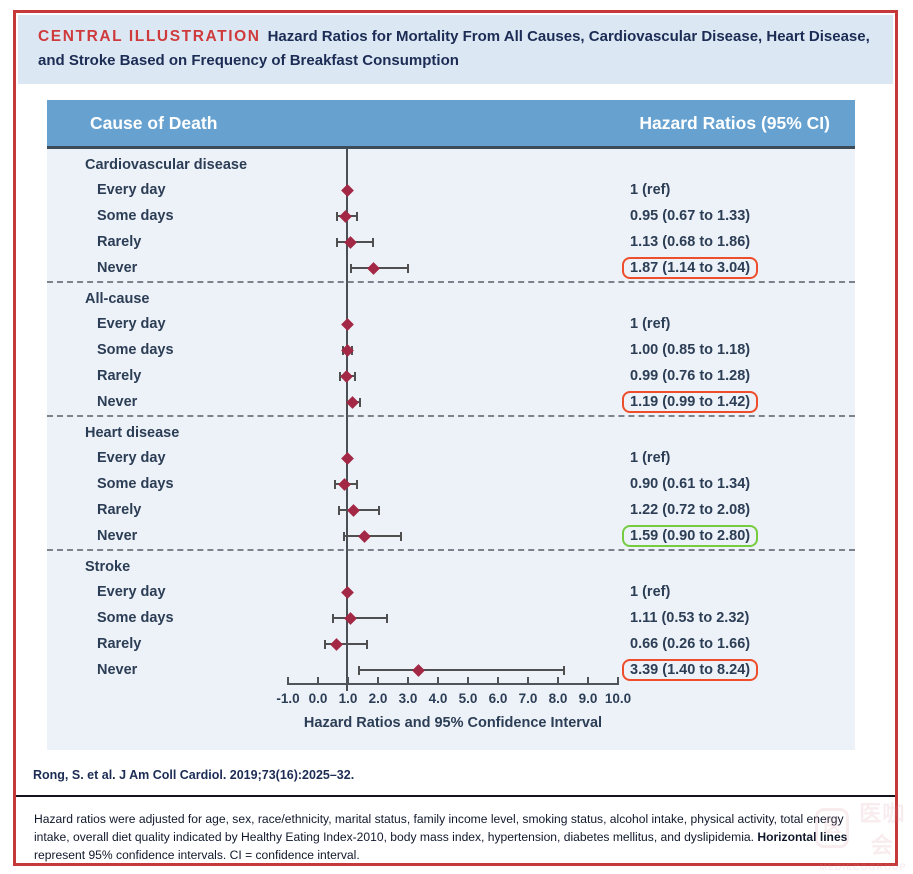 The width and height of the screenshot is (913, 874). I want to click on forest-row: Some days 1.11 (0.53 to 2.32), so click(451, 618).